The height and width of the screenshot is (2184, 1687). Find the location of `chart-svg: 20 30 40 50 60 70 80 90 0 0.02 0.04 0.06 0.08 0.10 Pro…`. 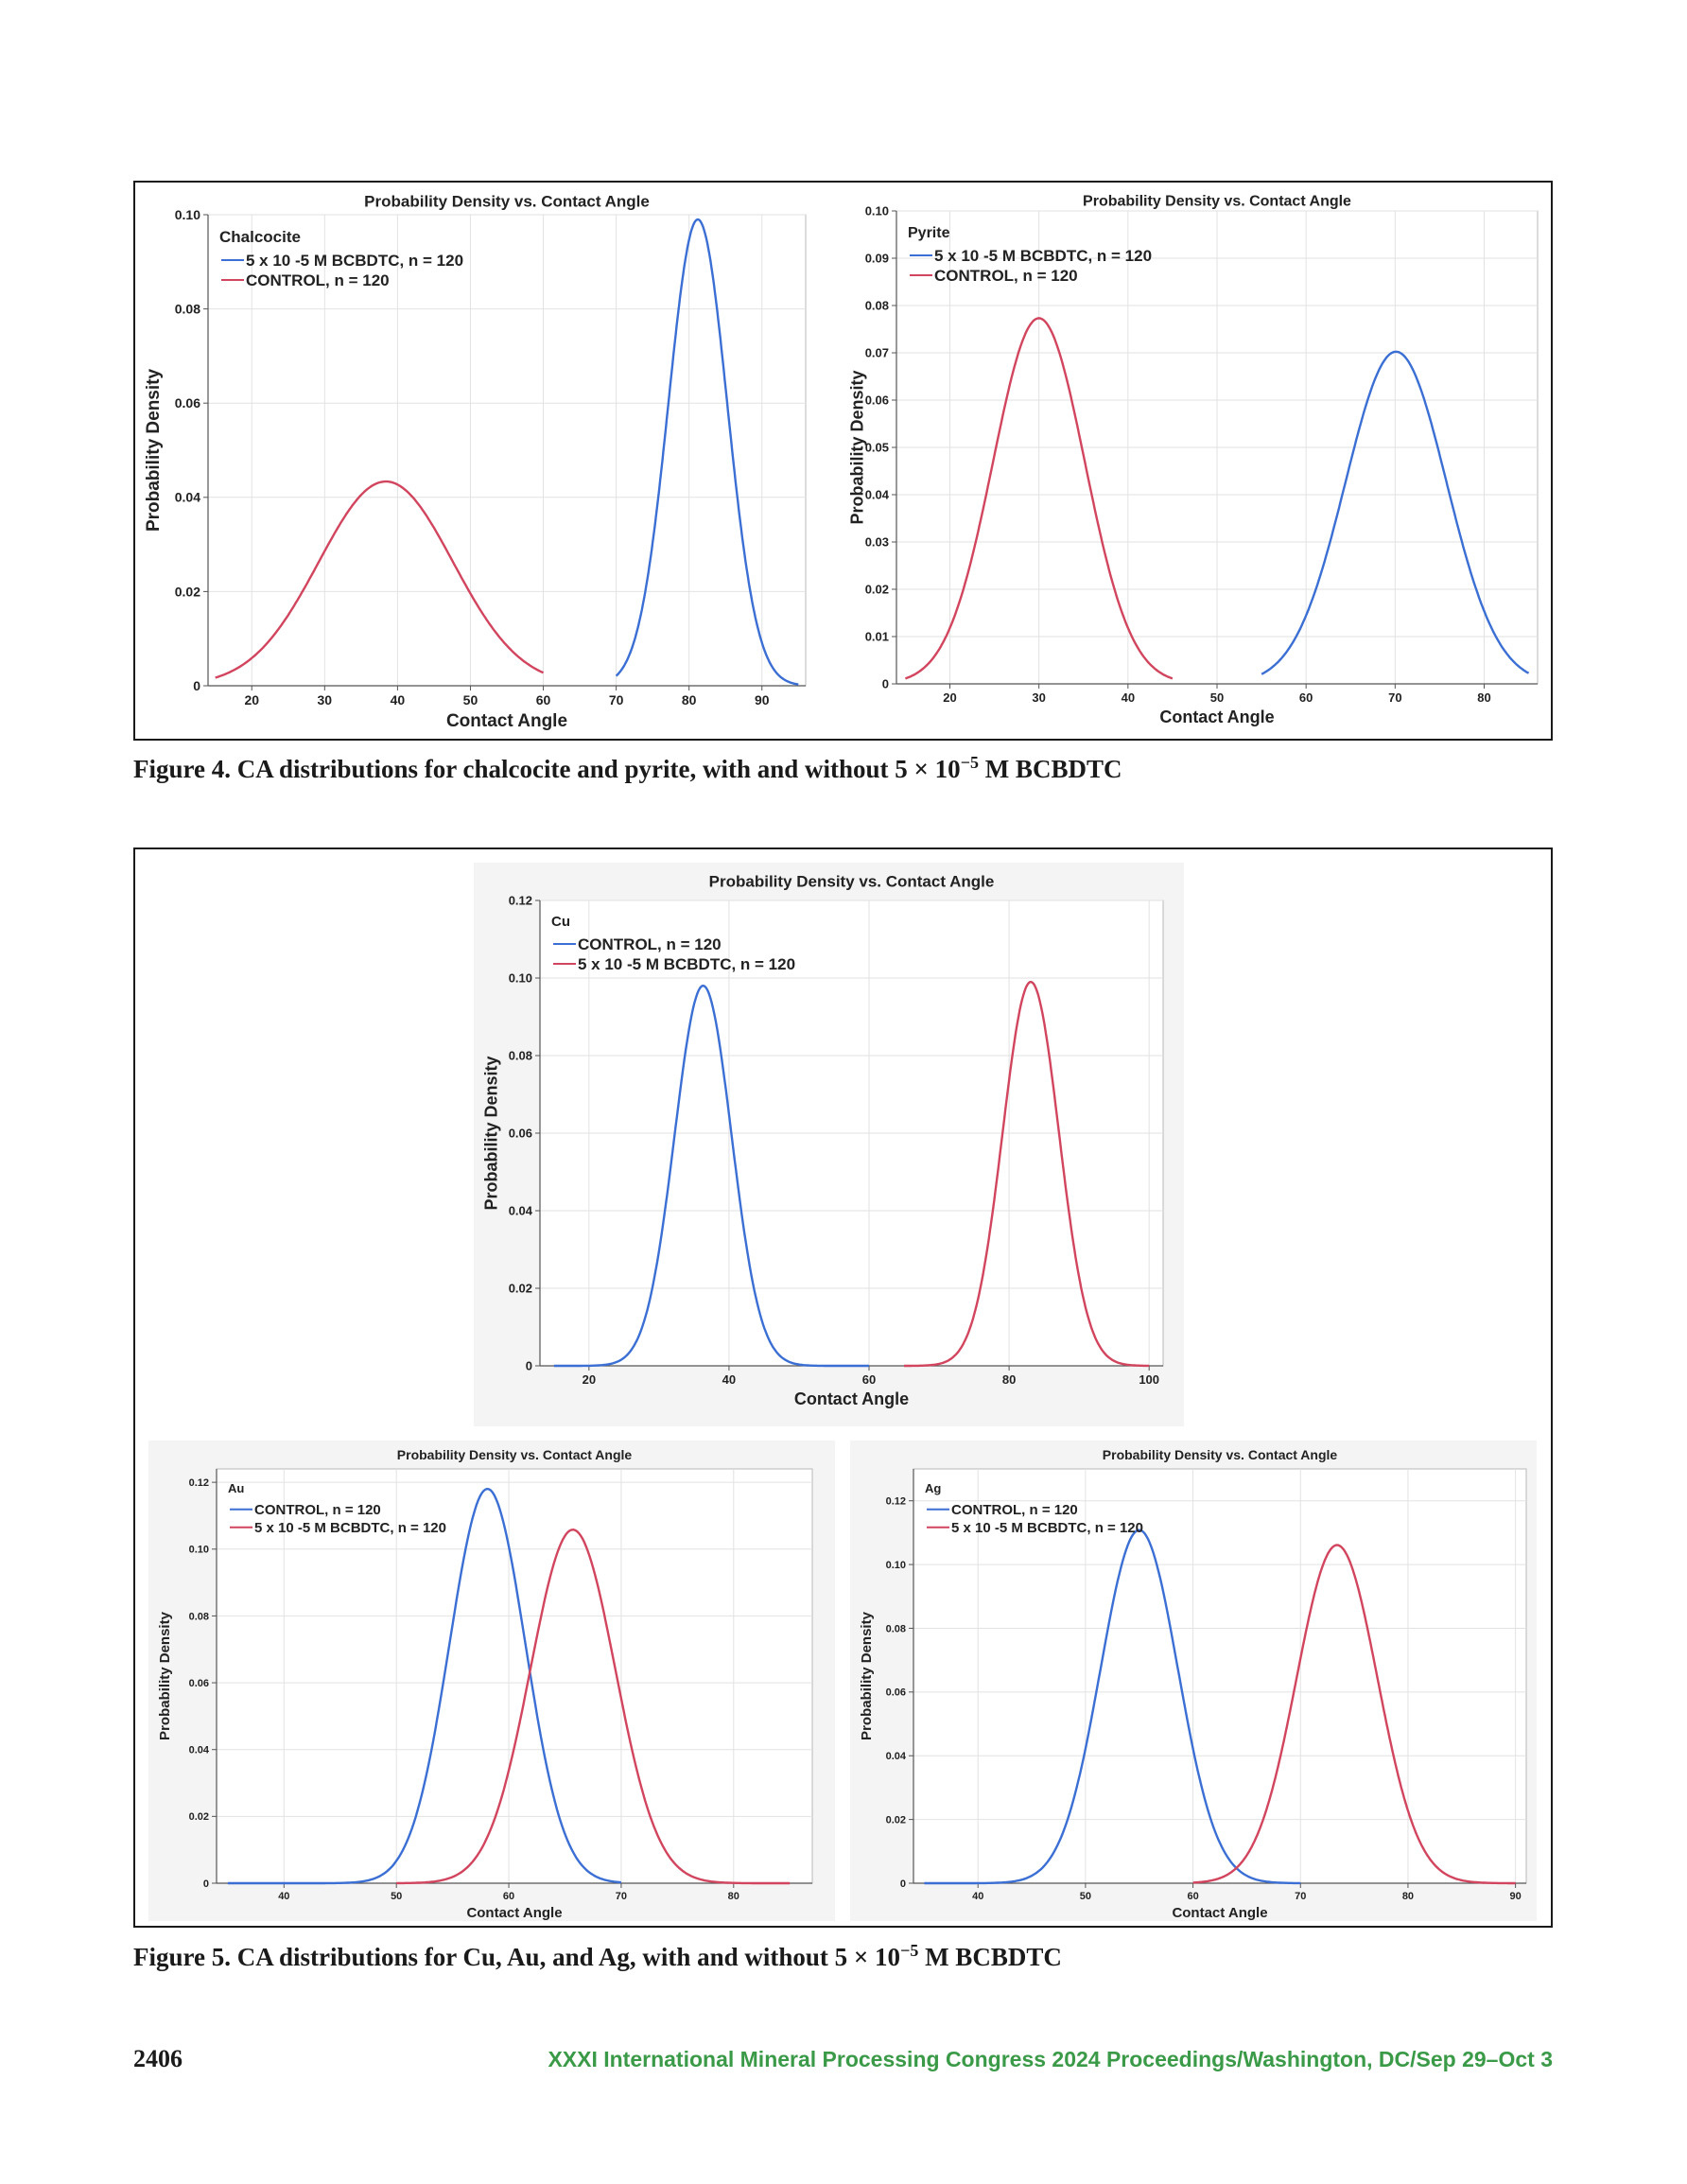

chart-svg: 20 30 40 50 60 70 80 90 0 0.02 0.04 0.06 0.08 0.10 Pro… is located at coordinates (486, 461).